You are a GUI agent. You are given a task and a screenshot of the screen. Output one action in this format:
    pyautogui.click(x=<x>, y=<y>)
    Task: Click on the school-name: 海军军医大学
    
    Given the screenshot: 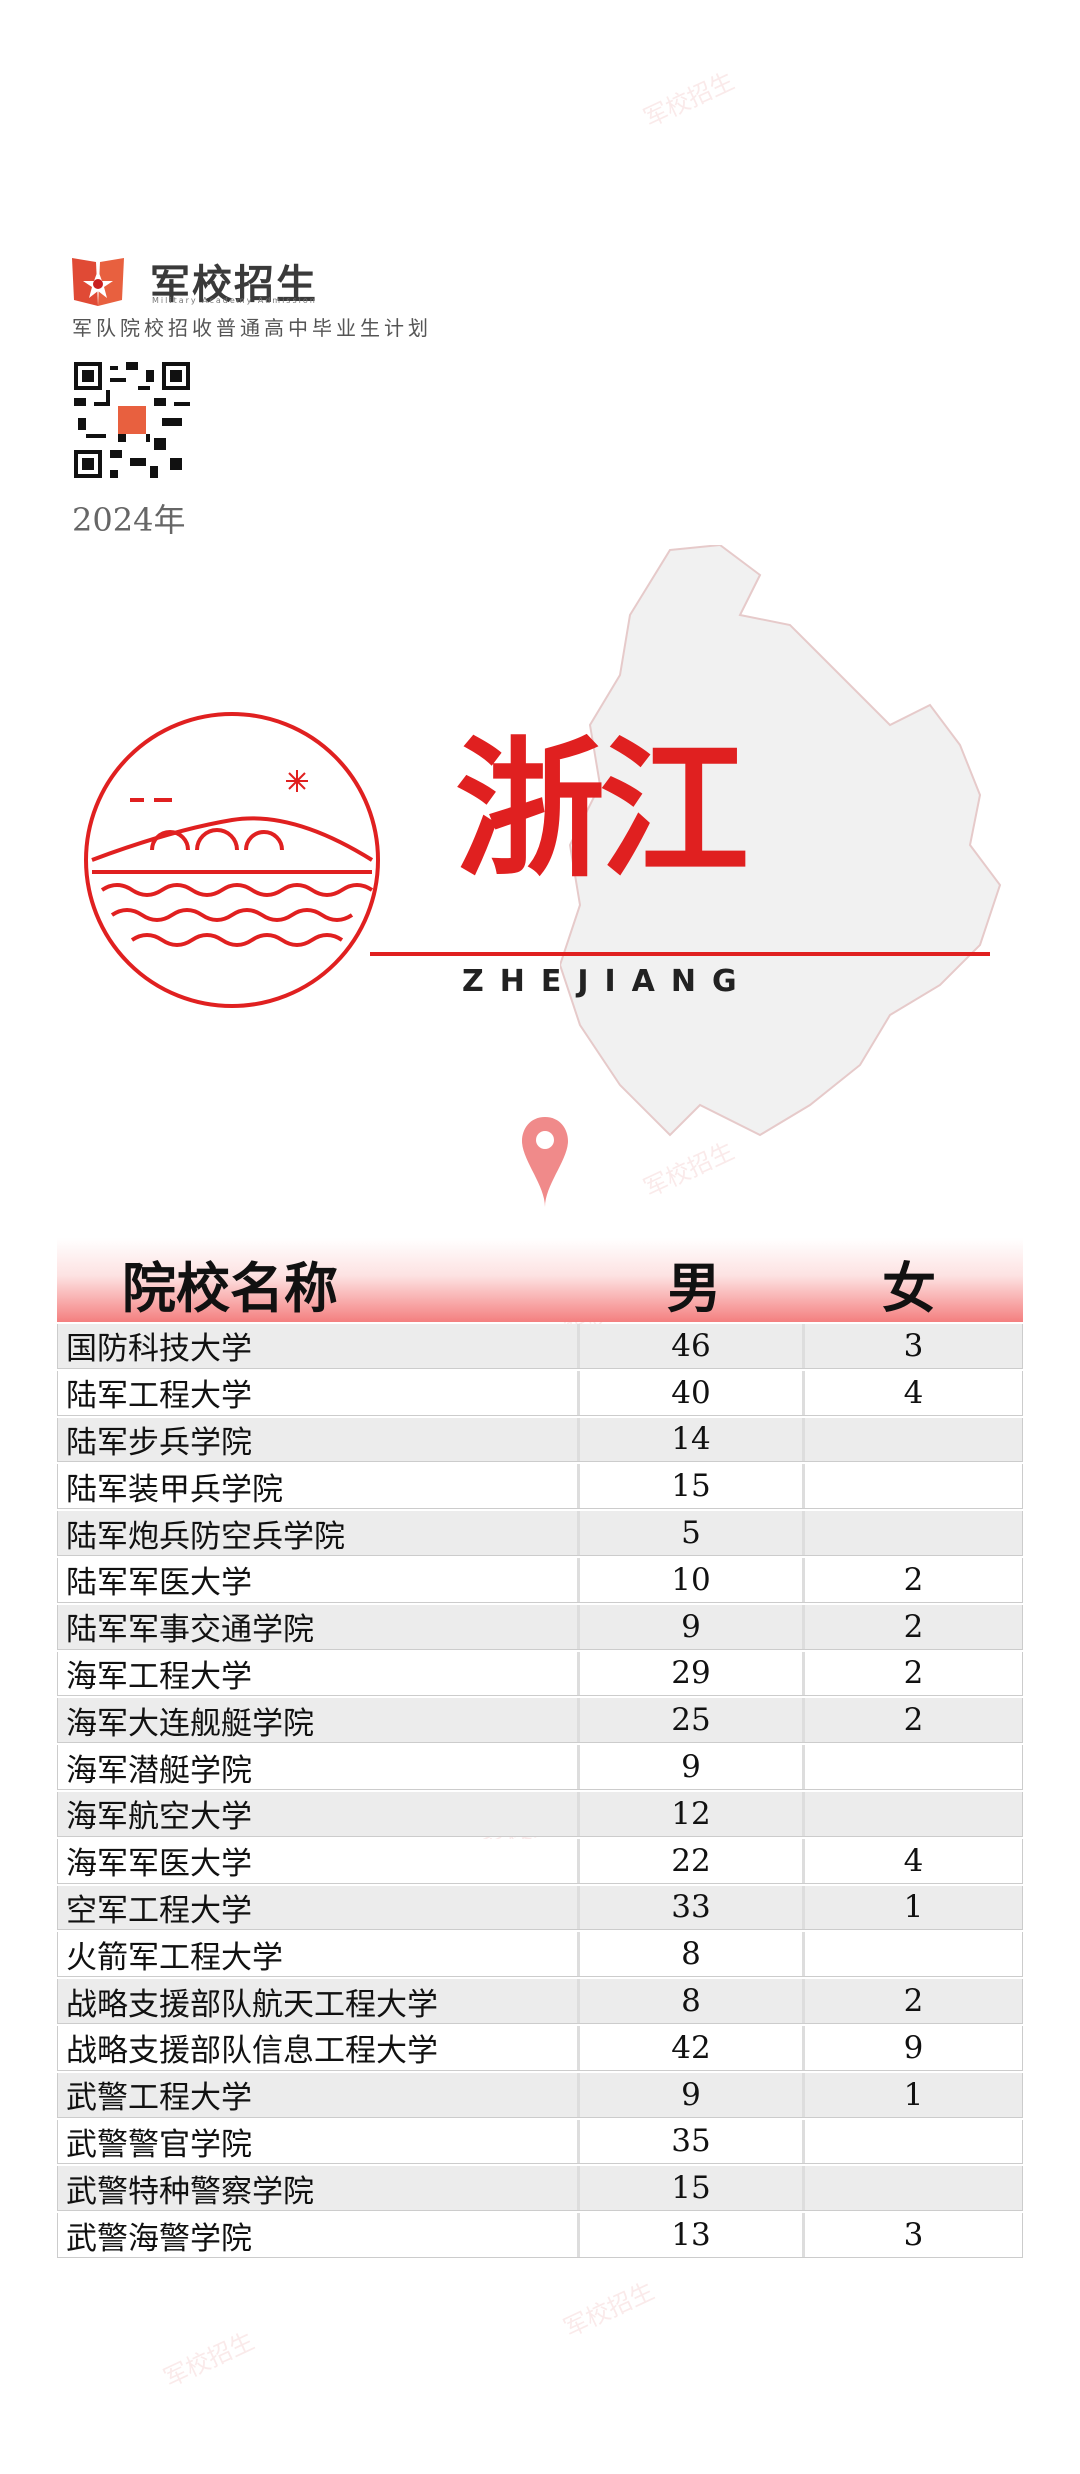 What is the action you would take?
    pyautogui.click(x=319, y=1860)
    